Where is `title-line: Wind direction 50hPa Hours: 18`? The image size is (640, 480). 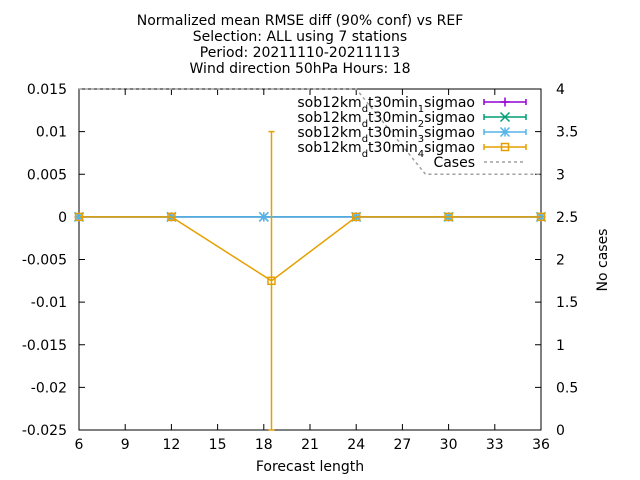
title-line: Wind direction 50hPa Hours: 18 is located at coordinates (300, 69).